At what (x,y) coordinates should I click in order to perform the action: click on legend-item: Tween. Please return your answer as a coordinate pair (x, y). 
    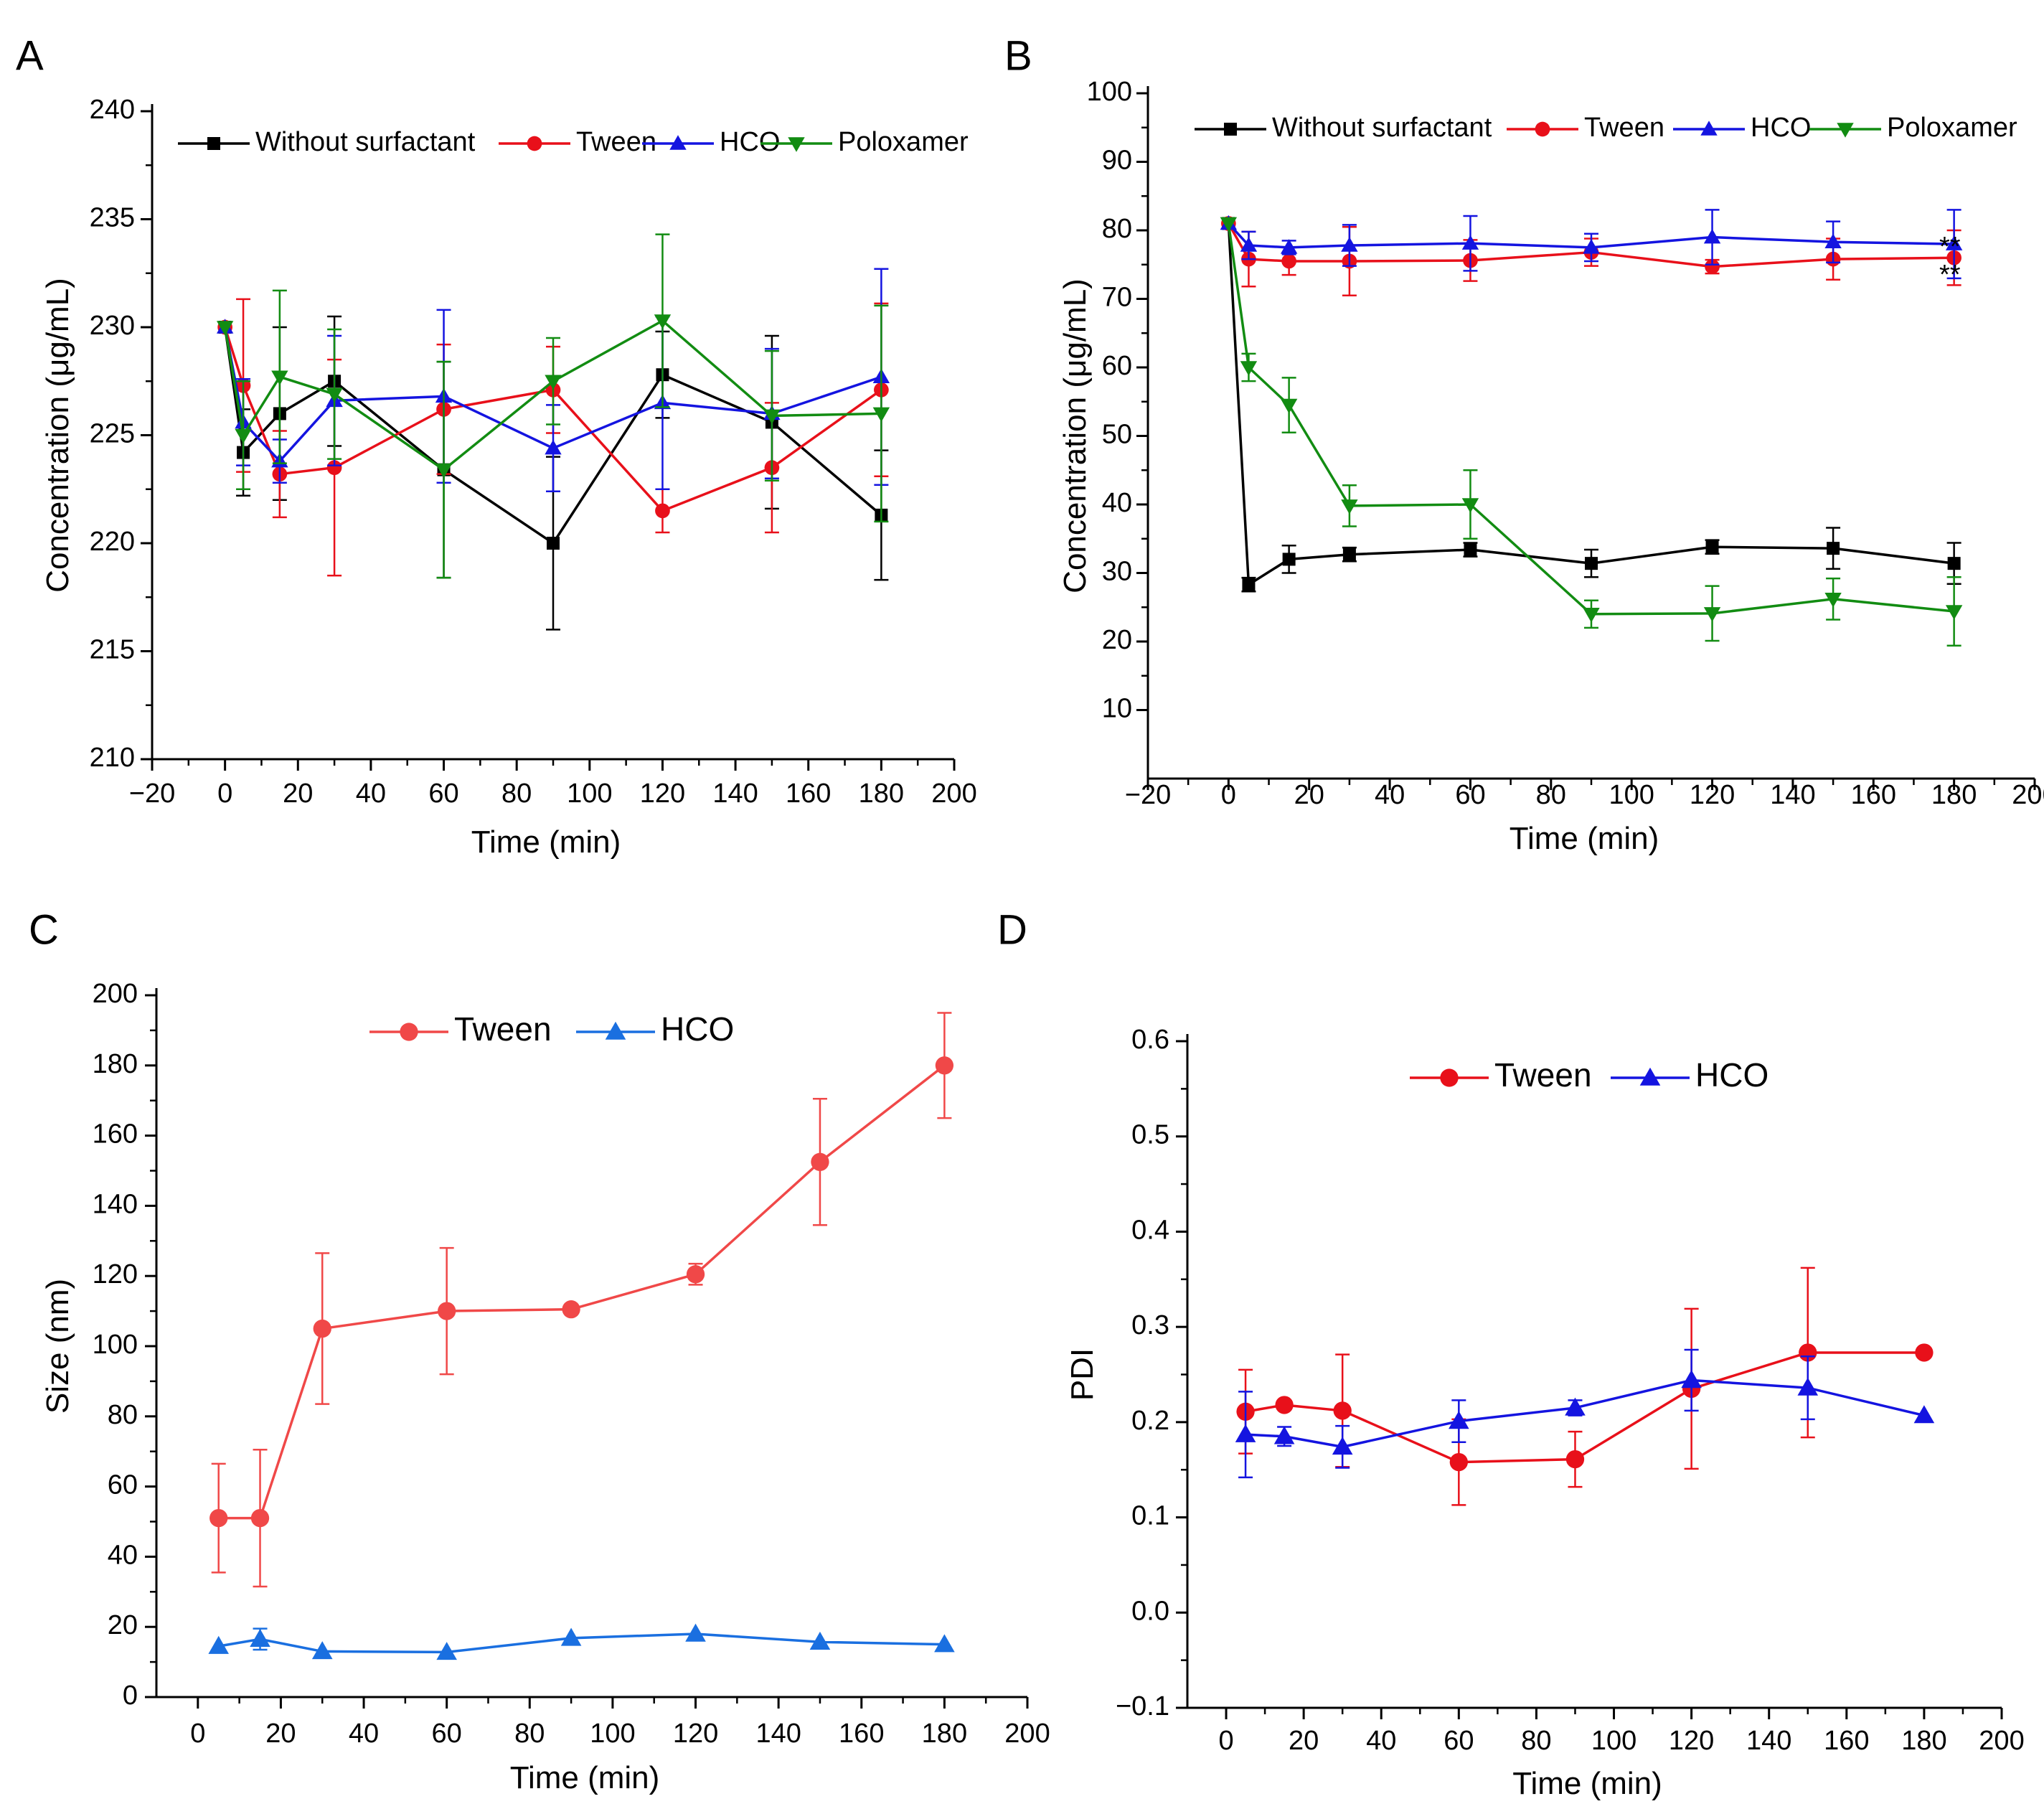
    Looking at the image, I should click on (1501, 1075).